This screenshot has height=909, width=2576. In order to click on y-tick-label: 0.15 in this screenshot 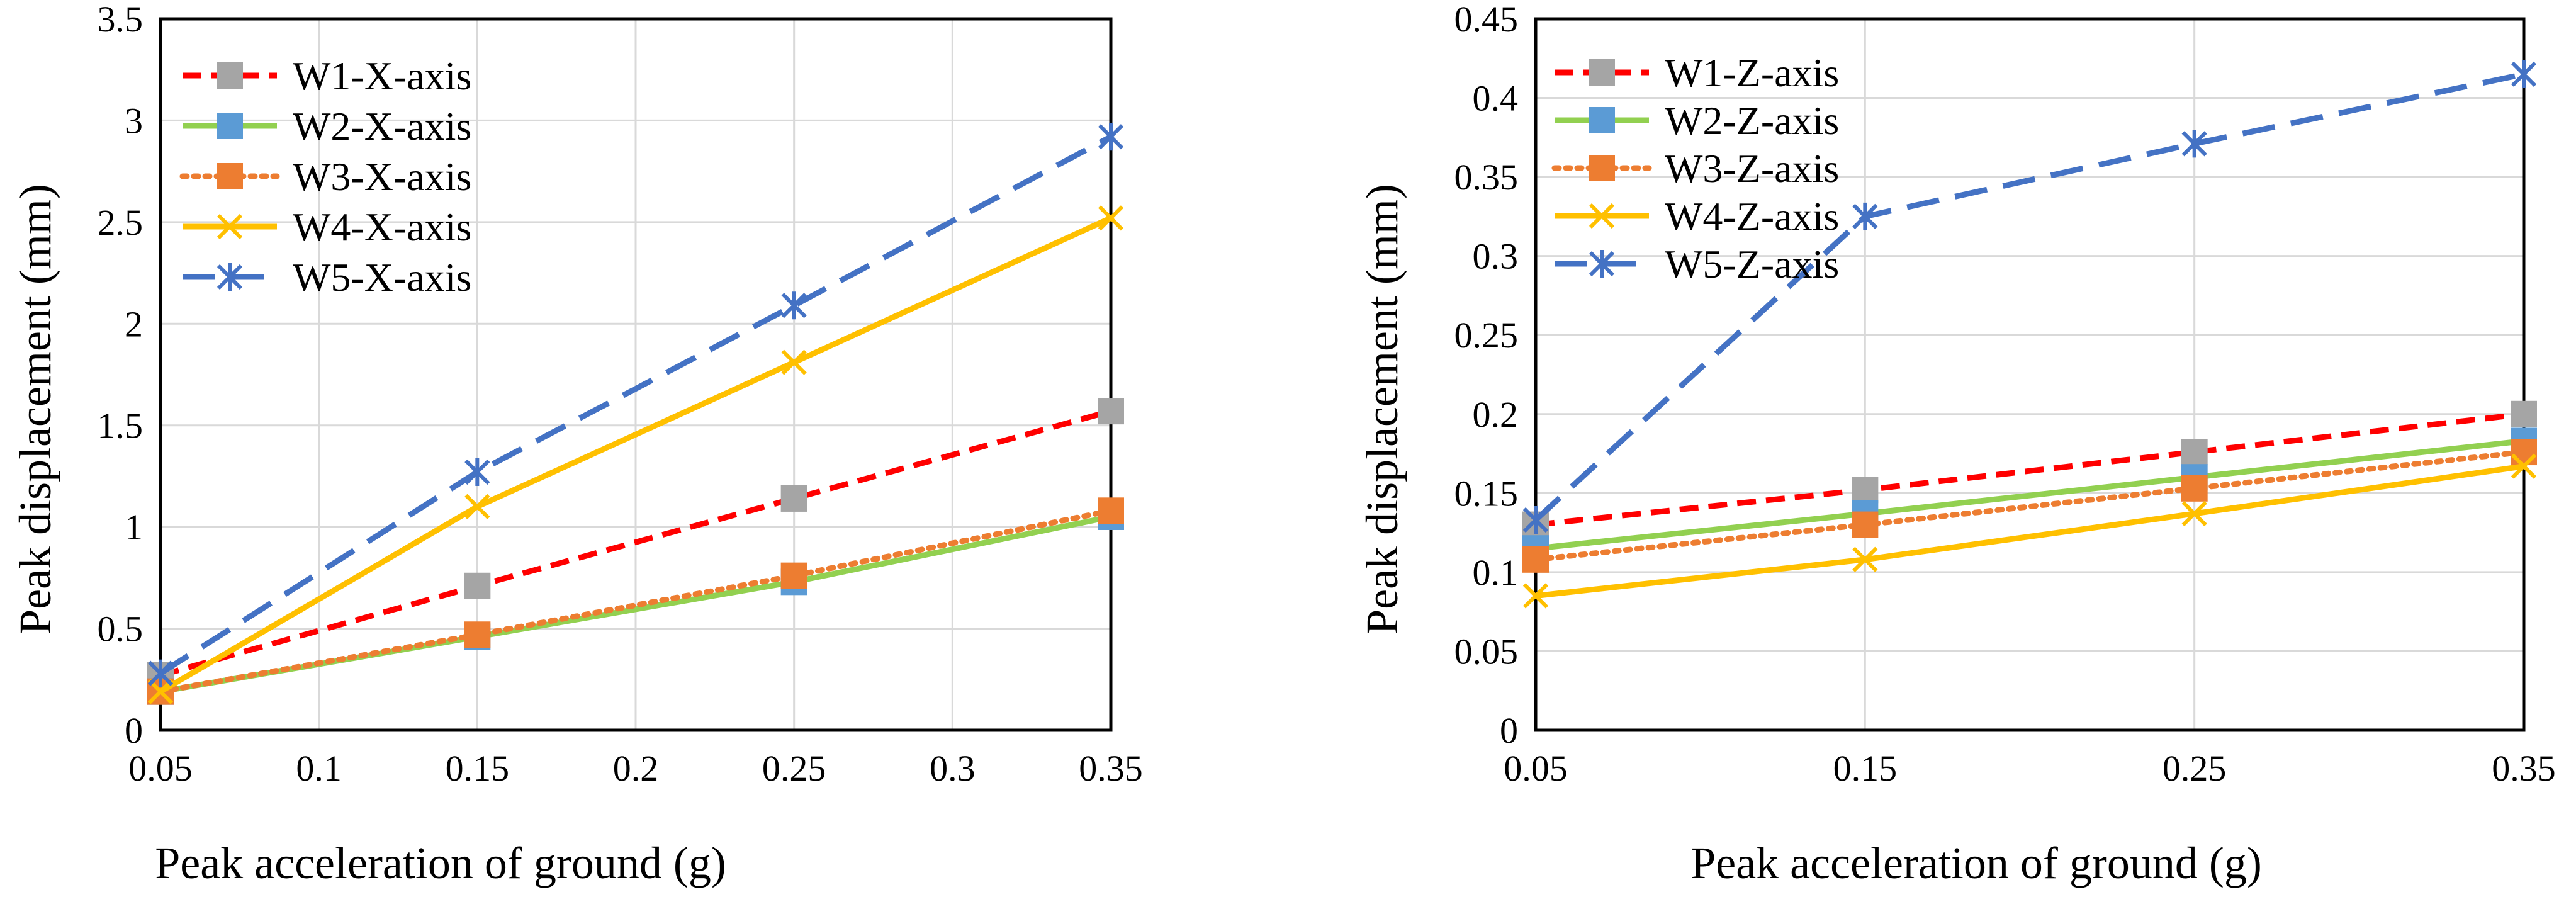, I will do `click(1486, 494)`.